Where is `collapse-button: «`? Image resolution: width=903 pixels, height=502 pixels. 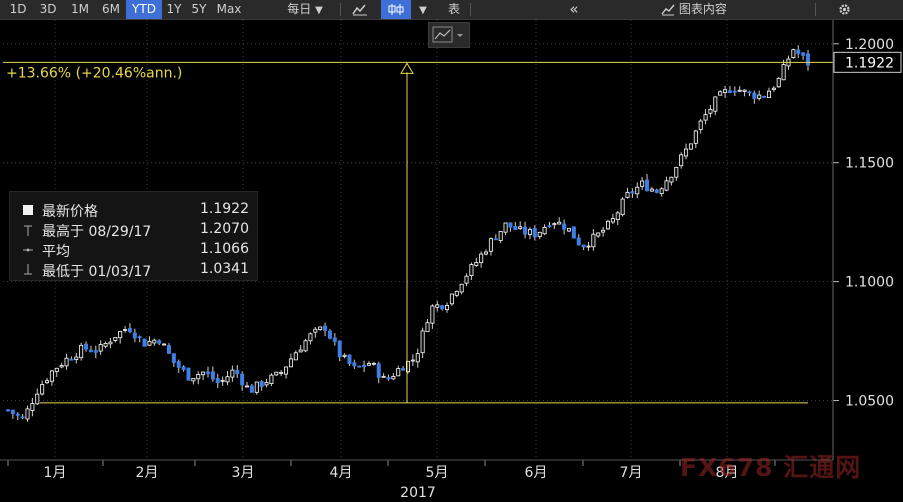 collapse-button: « is located at coordinates (574, 9).